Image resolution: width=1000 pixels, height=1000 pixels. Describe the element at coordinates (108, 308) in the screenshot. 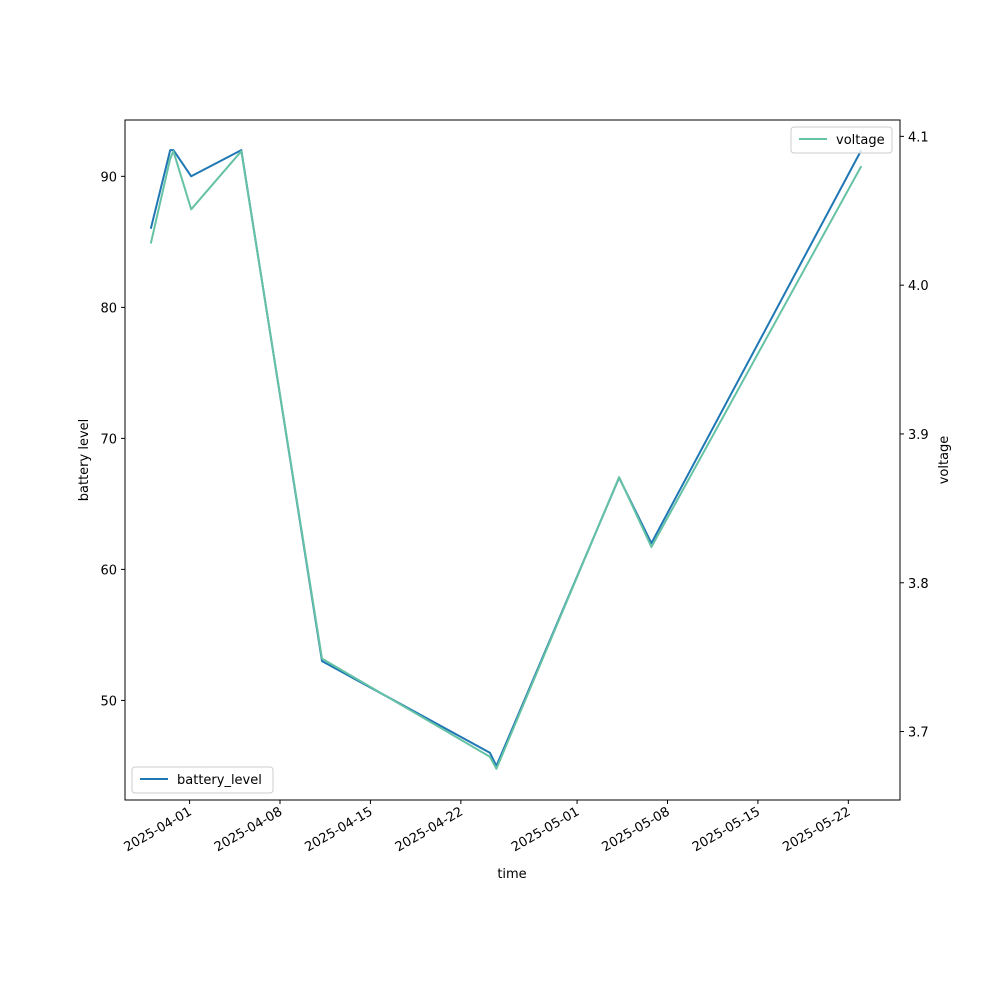

I see `left-tick-label: 80` at that location.